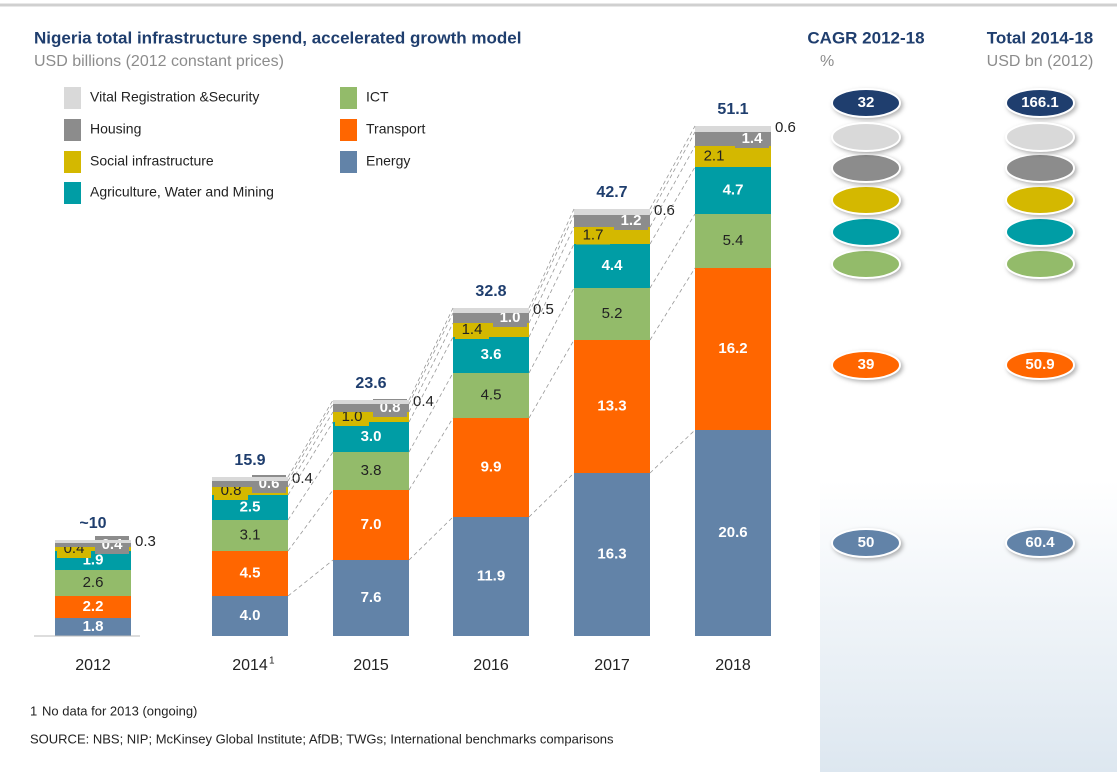  I want to click on footnote: No data for 2013 (ongoing), so click(119, 710).